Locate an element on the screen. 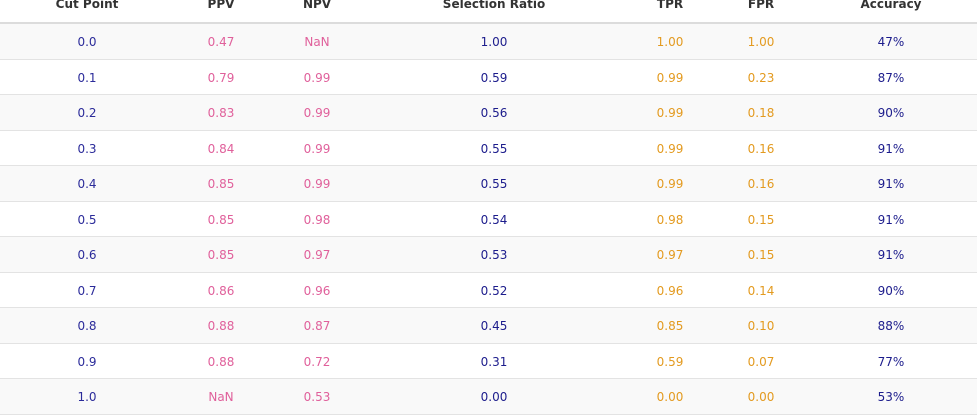  cell-cut-point: 0.8 is located at coordinates (87, 326).